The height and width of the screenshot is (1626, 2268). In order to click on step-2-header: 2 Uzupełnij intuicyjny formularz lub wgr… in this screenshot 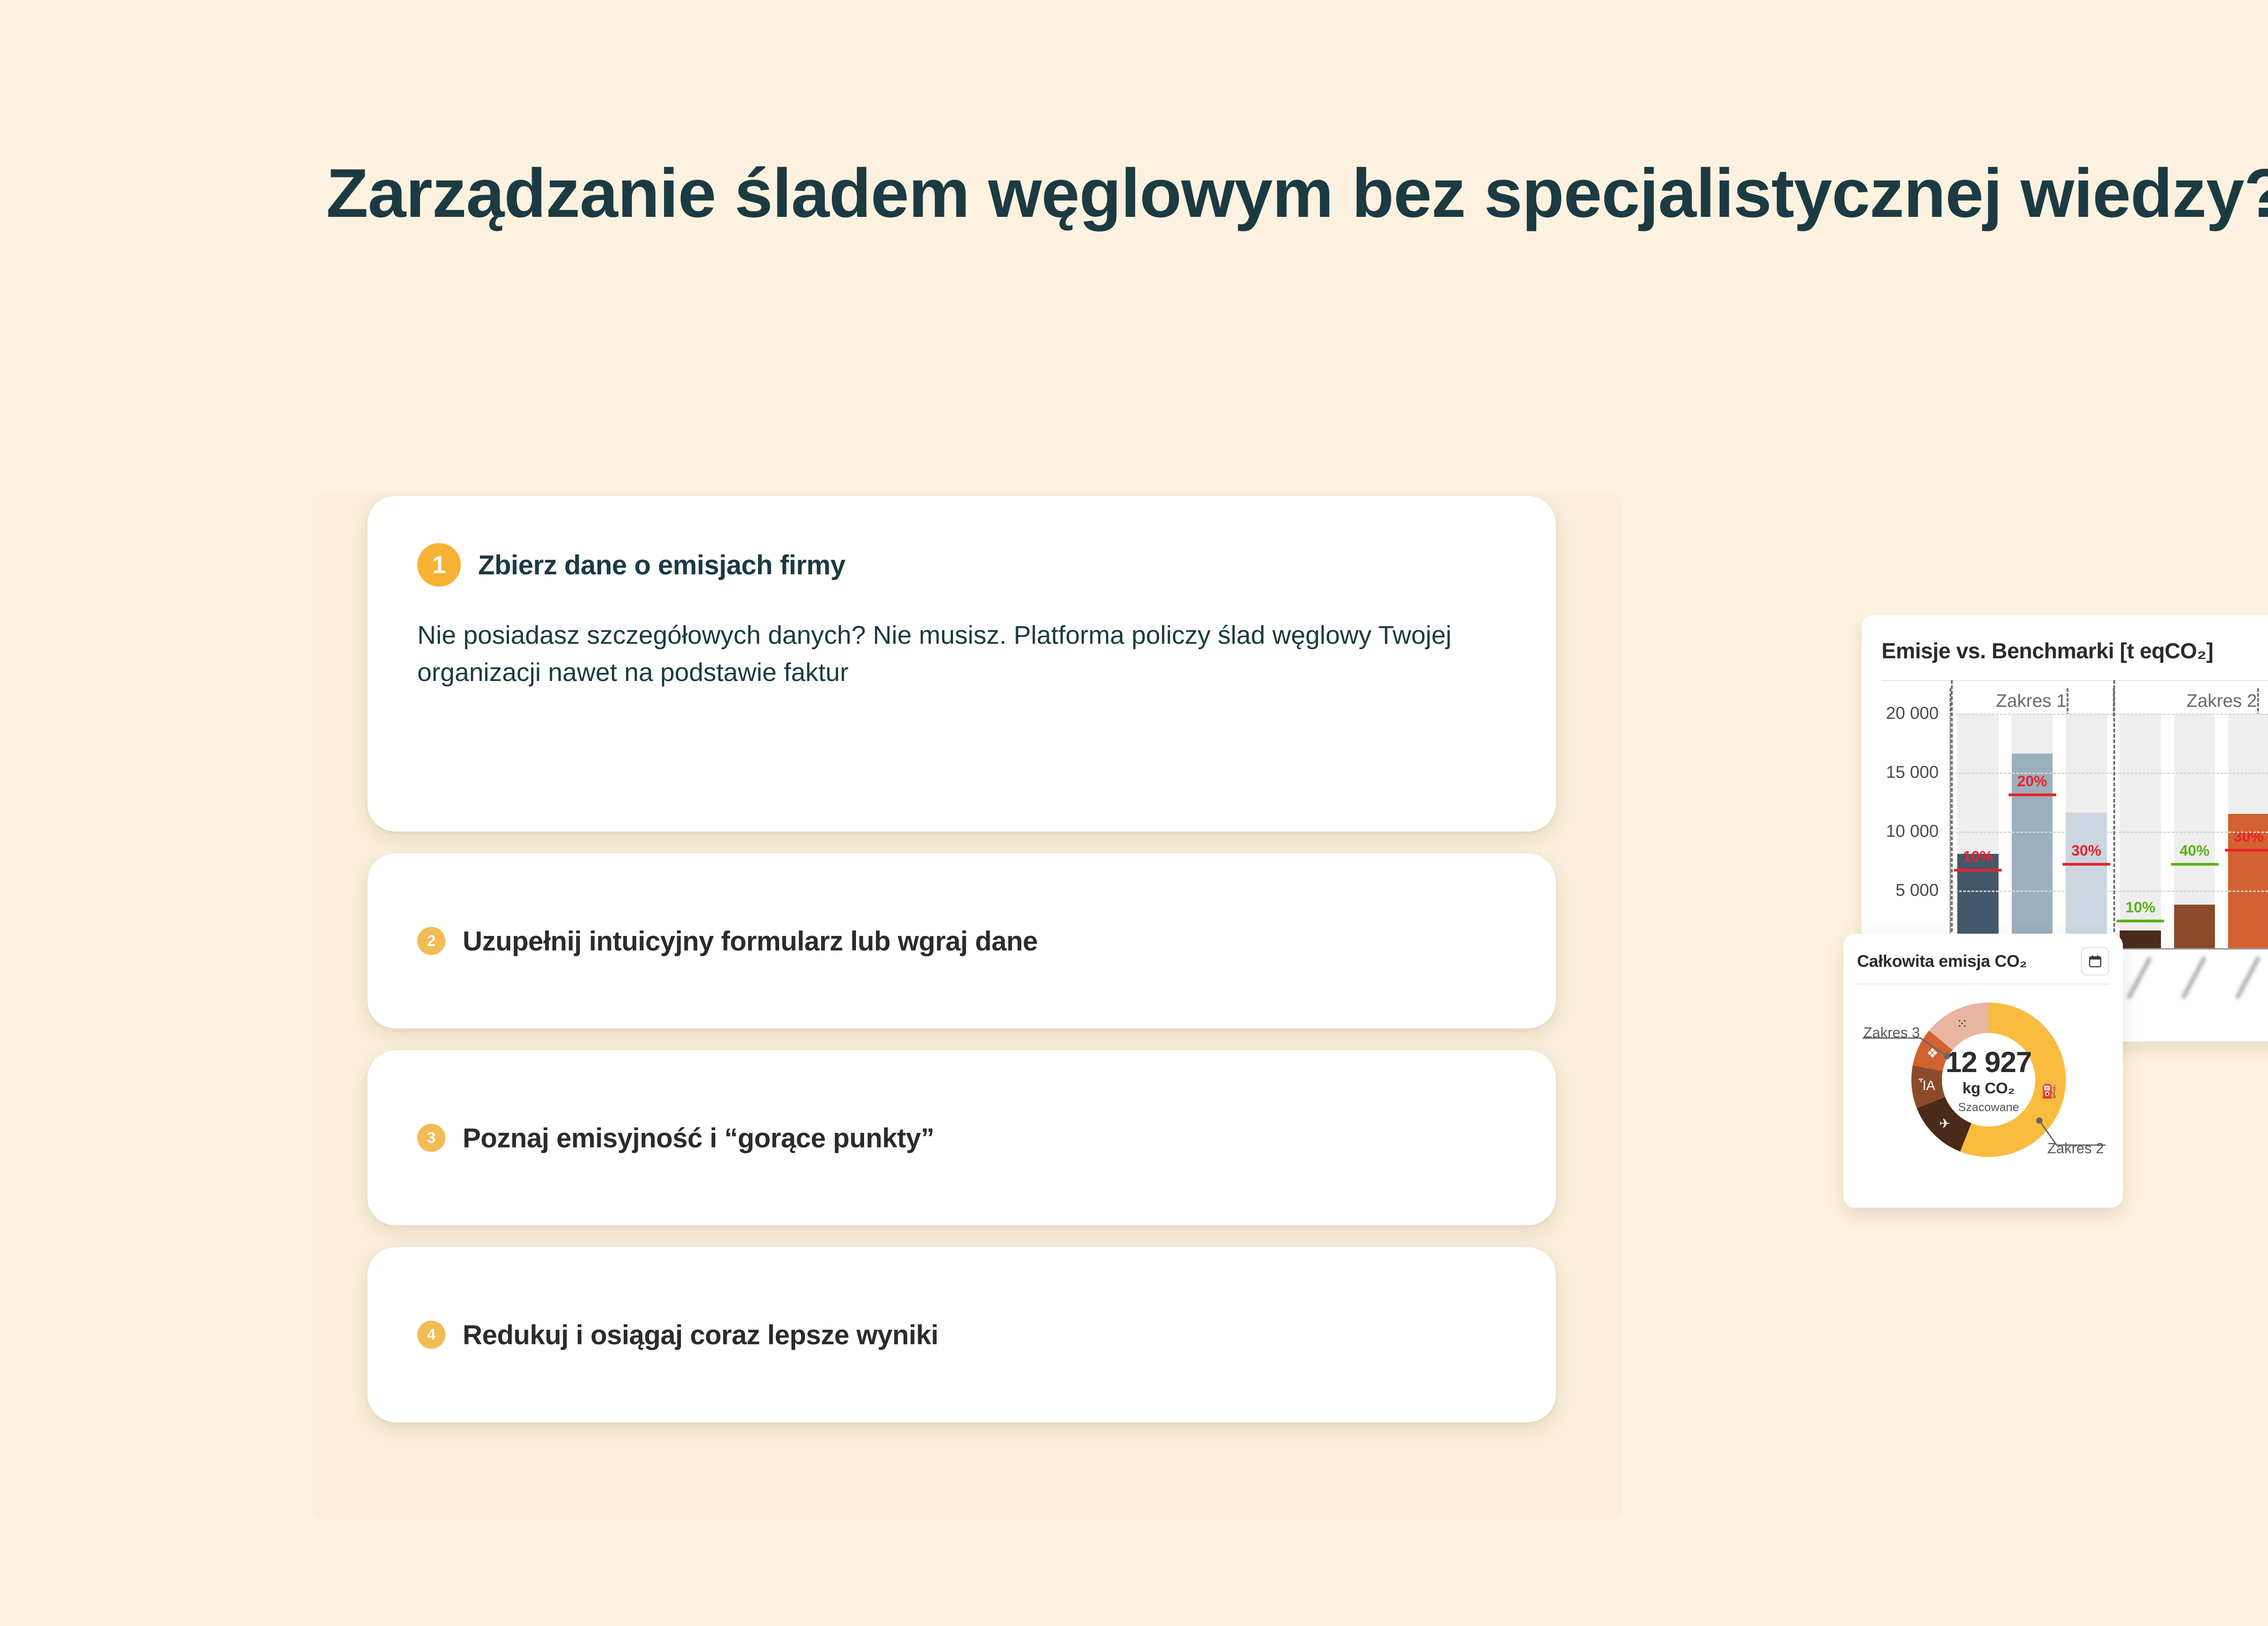, I will do `click(727, 941)`.